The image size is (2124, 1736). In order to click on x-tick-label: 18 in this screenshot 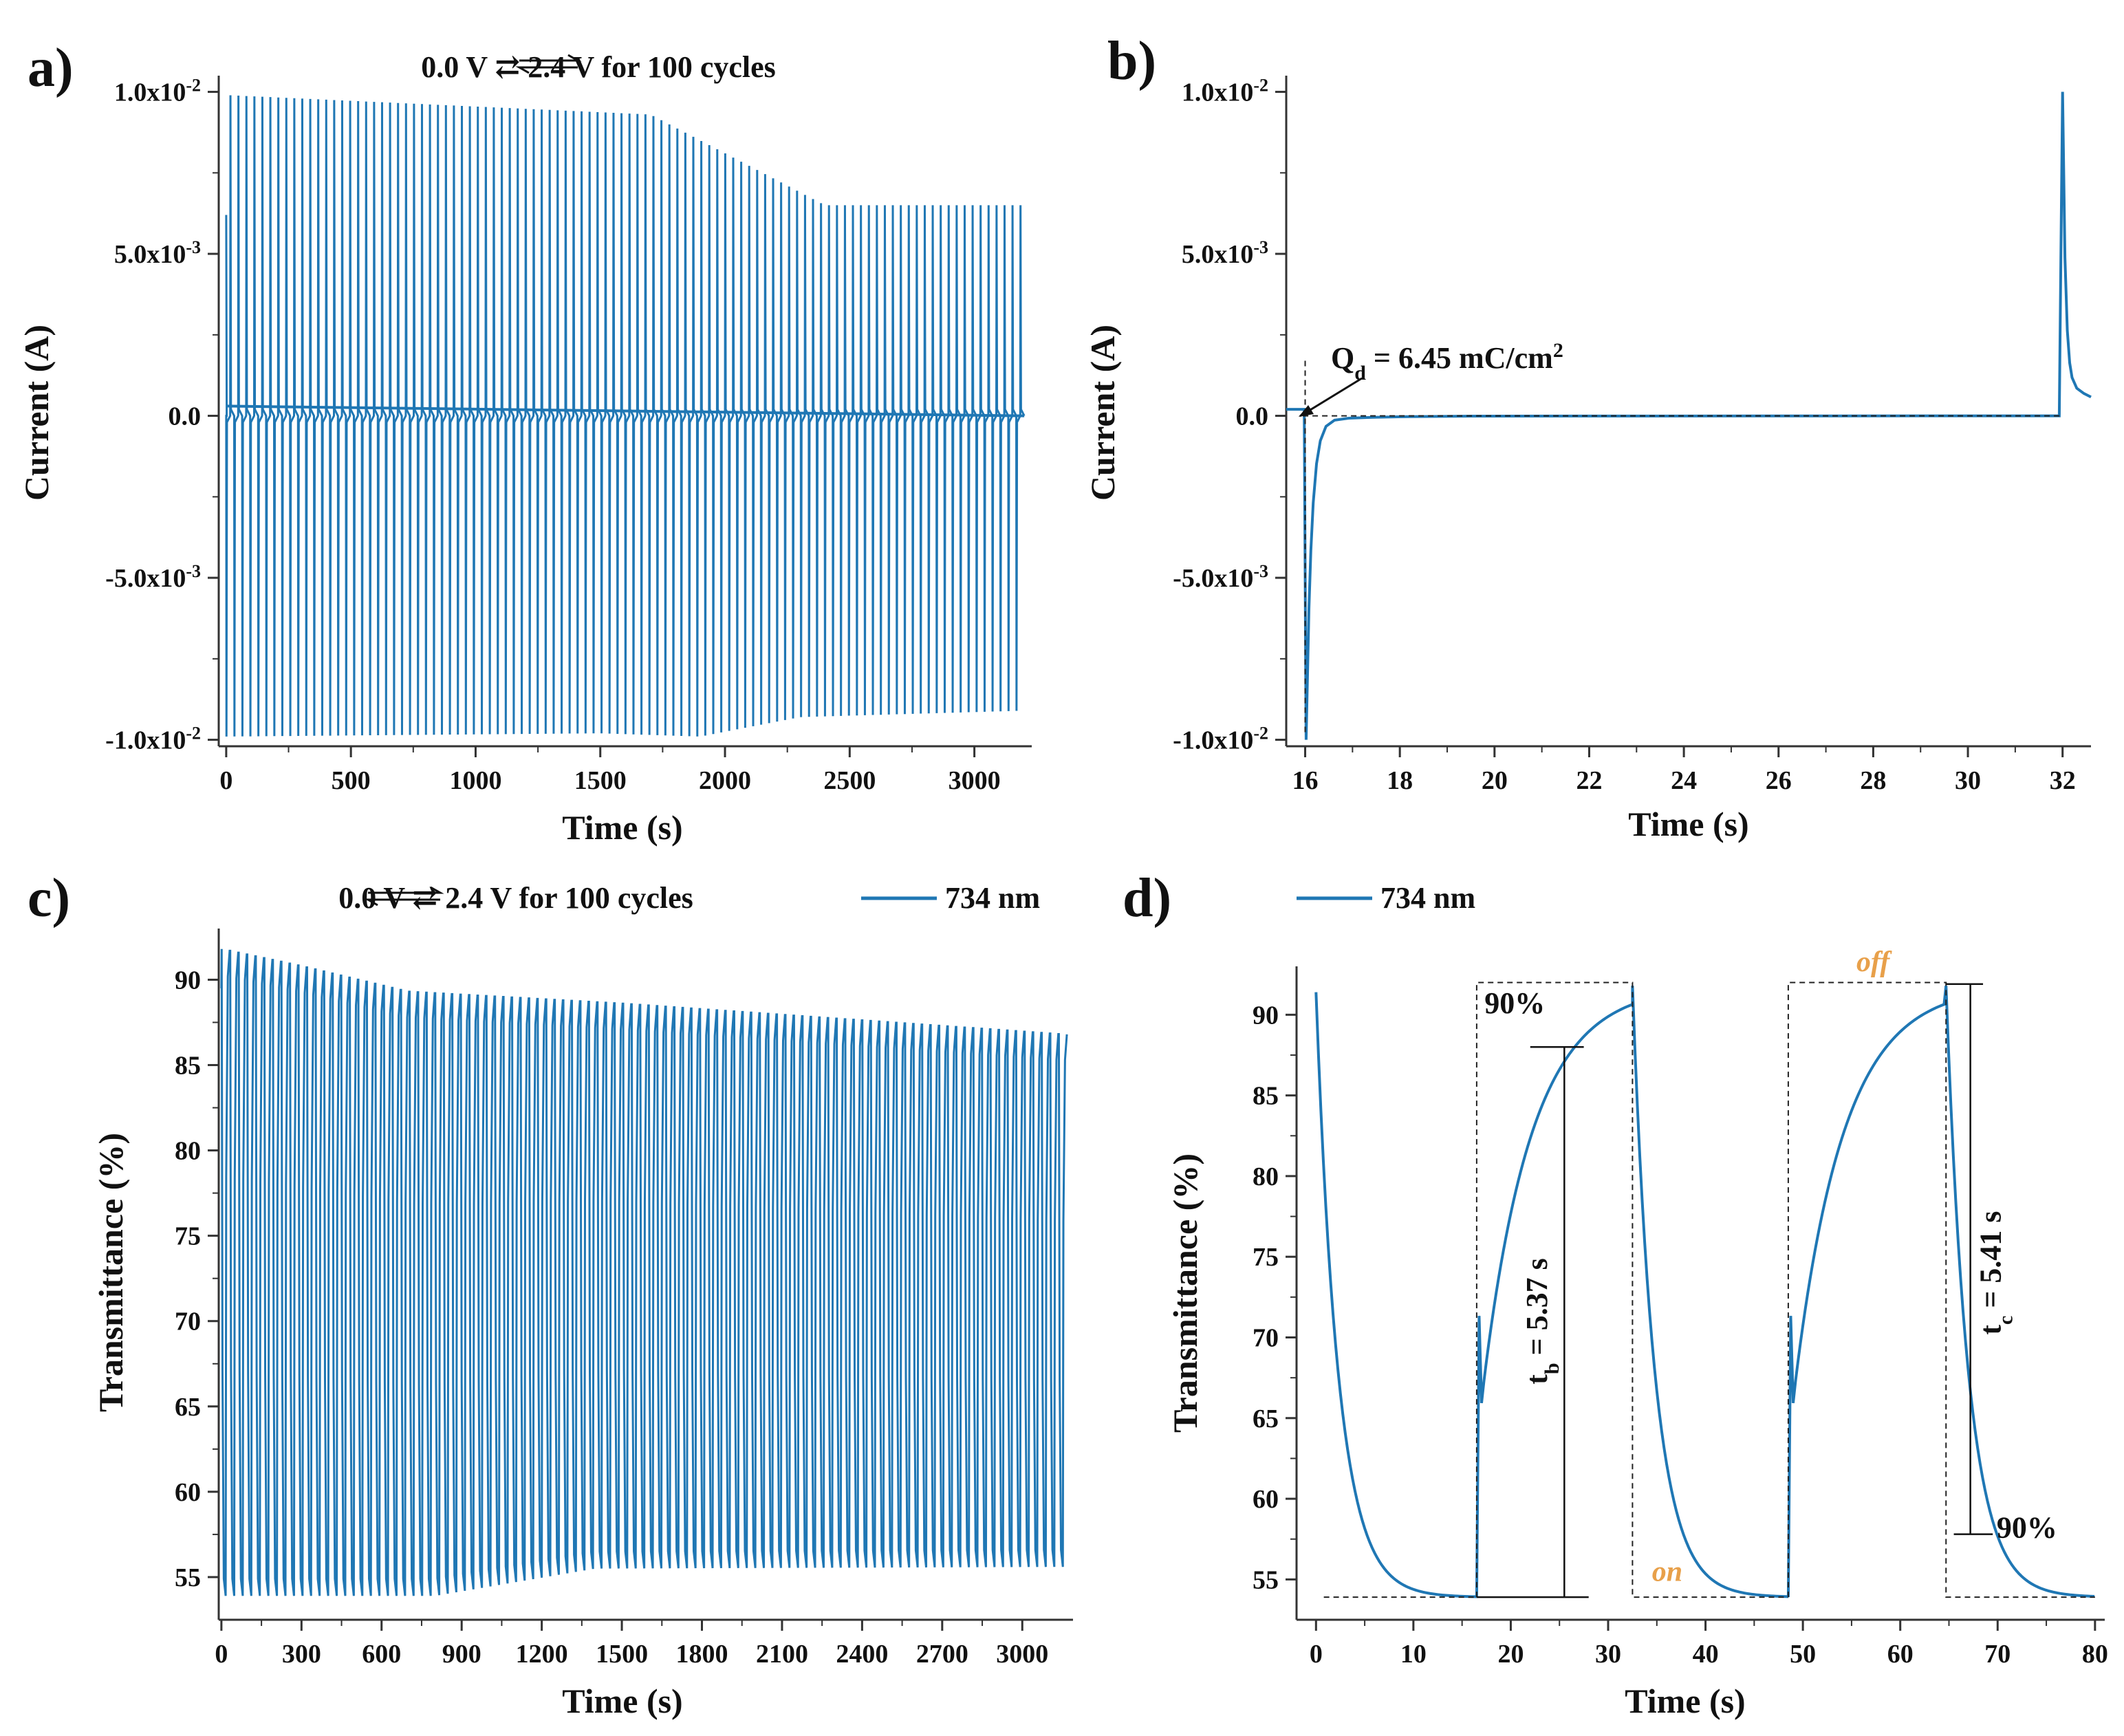, I will do `click(1400, 780)`.